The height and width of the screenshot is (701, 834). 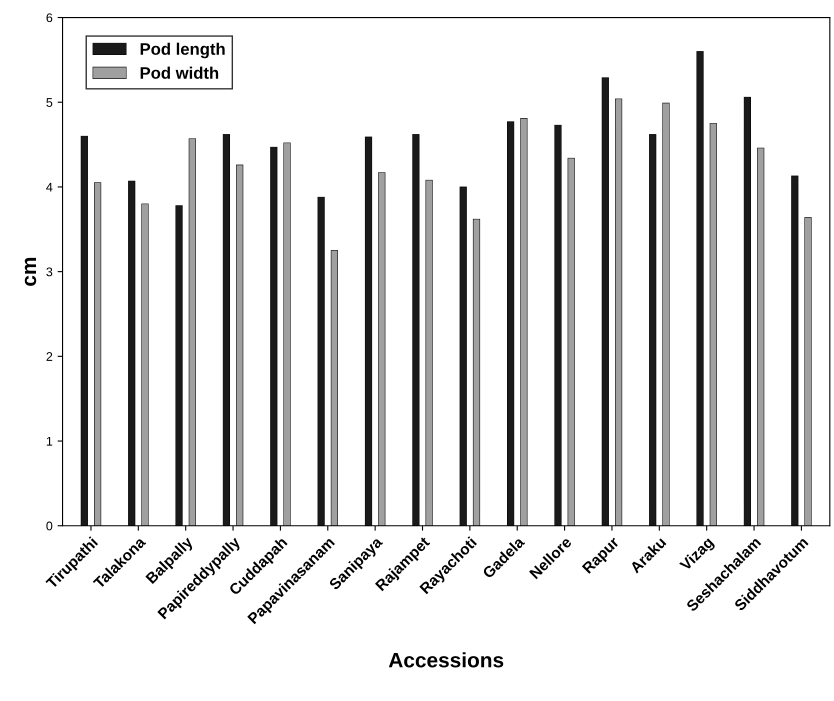 What do you see at coordinates (182, 50) in the screenshot?
I see `legend-label: Pod length` at bounding box center [182, 50].